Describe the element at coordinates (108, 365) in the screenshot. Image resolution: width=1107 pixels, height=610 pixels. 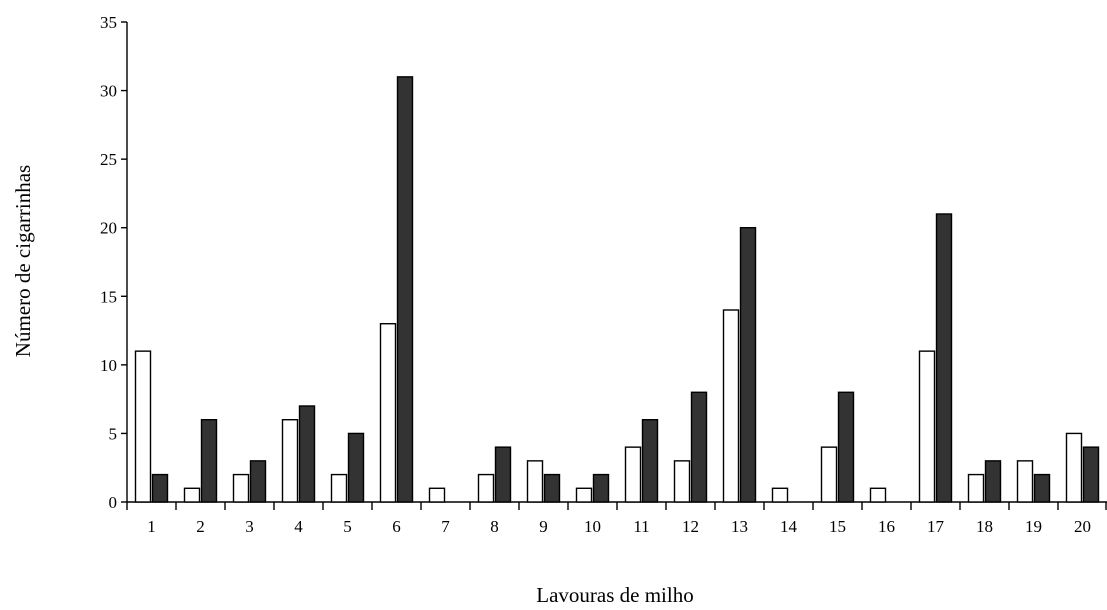
I see `y-tick-label: 10` at that location.